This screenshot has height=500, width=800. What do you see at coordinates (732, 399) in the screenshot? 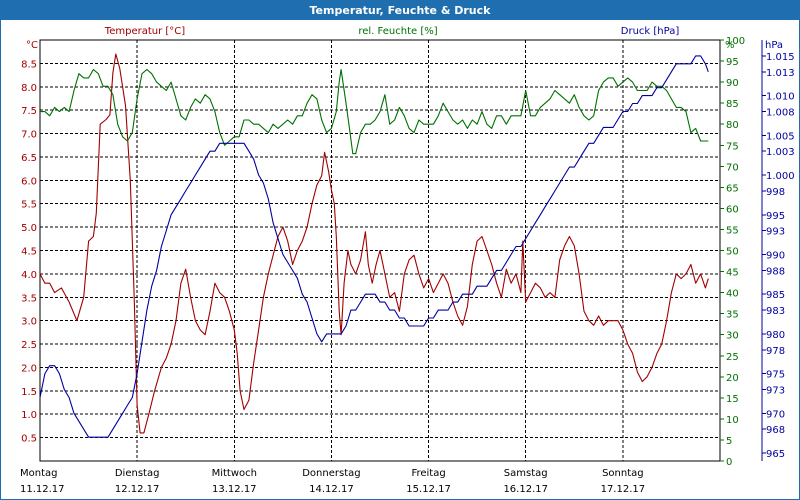
I see `humidity-tick-label: 15` at bounding box center [732, 399].